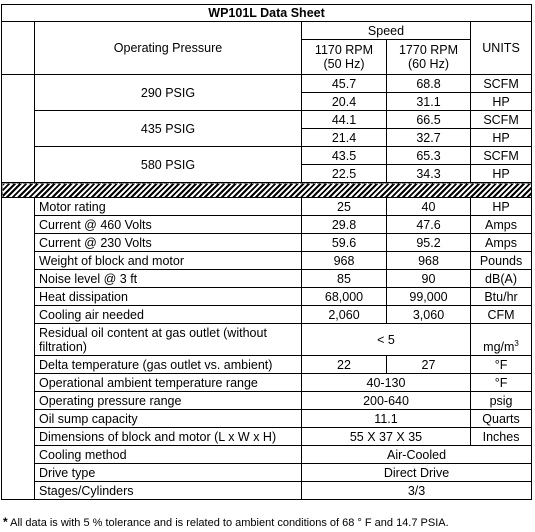  Describe the element at coordinates (344, 296) in the screenshot. I see `value-1170: 68,000` at that location.